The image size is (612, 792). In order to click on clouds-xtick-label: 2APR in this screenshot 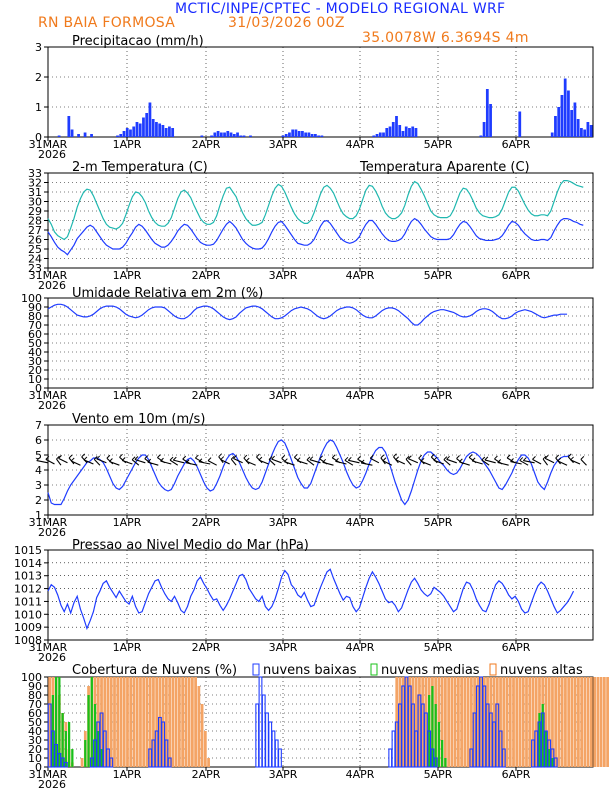, I will do `click(206, 774)`.